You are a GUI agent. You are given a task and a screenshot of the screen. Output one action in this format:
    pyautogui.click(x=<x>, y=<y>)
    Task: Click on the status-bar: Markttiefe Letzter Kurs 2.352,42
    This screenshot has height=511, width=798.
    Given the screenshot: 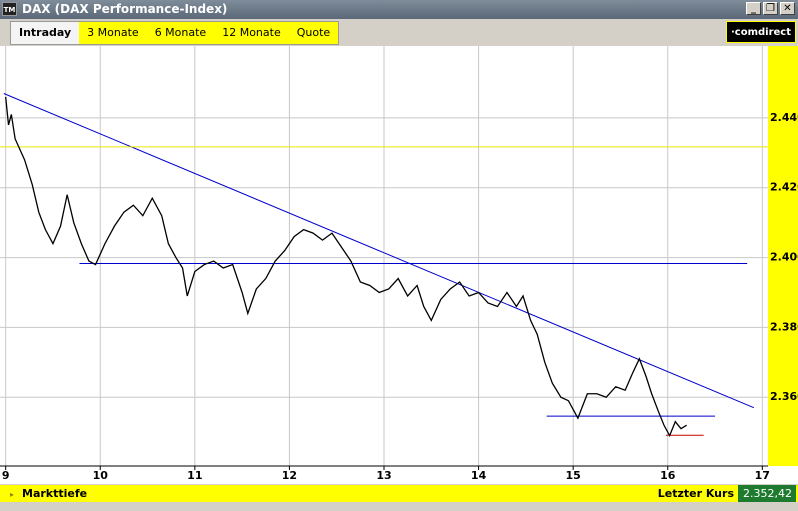 What is the action you would take?
    pyautogui.click(x=399, y=493)
    